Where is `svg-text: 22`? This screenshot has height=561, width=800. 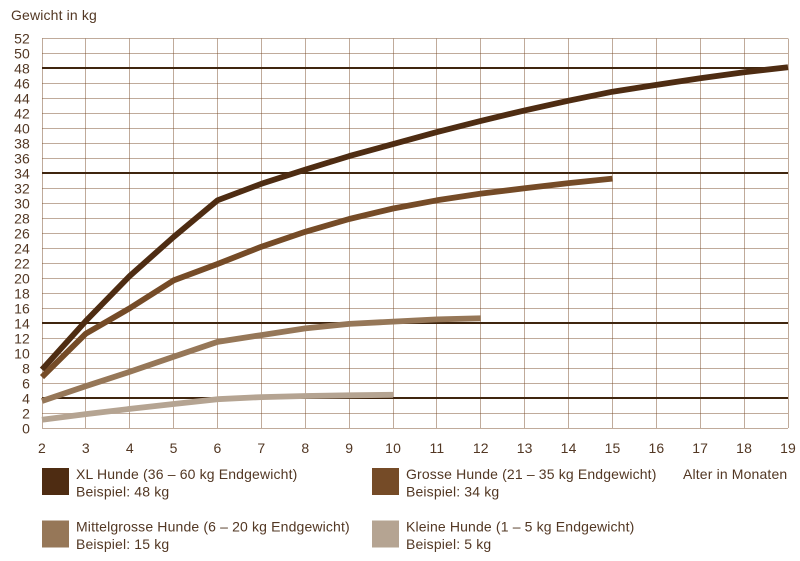
svg-text: 22 is located at coordinates (22, 264).